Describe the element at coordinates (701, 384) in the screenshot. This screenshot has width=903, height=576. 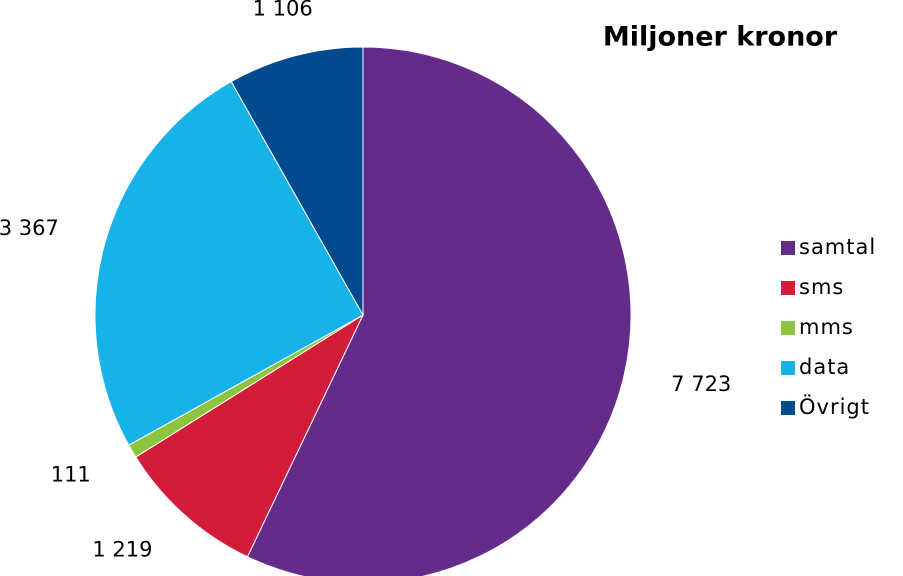
I see `data-label: 7 723` at that location.